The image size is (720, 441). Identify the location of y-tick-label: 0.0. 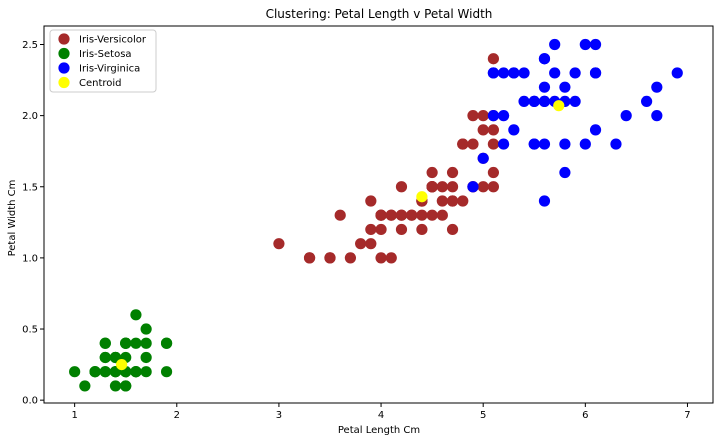
(30, 401).